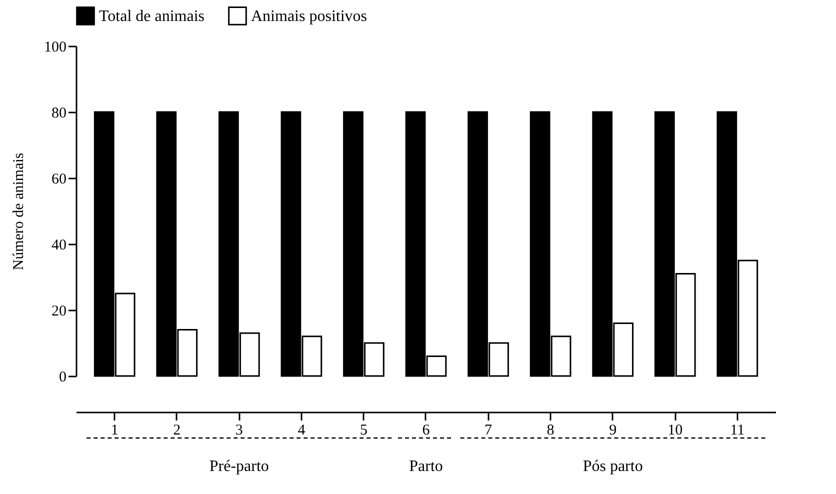  Describe the element at coordinates (550, 430) in the screenshot. I see `x-tick-label: 8` at that location.